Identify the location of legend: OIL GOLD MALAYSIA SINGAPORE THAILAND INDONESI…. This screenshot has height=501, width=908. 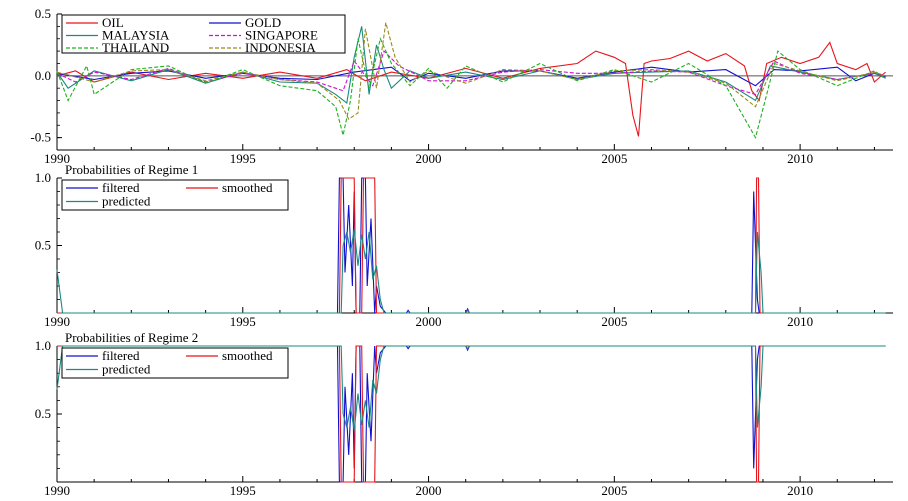
(203, 34).